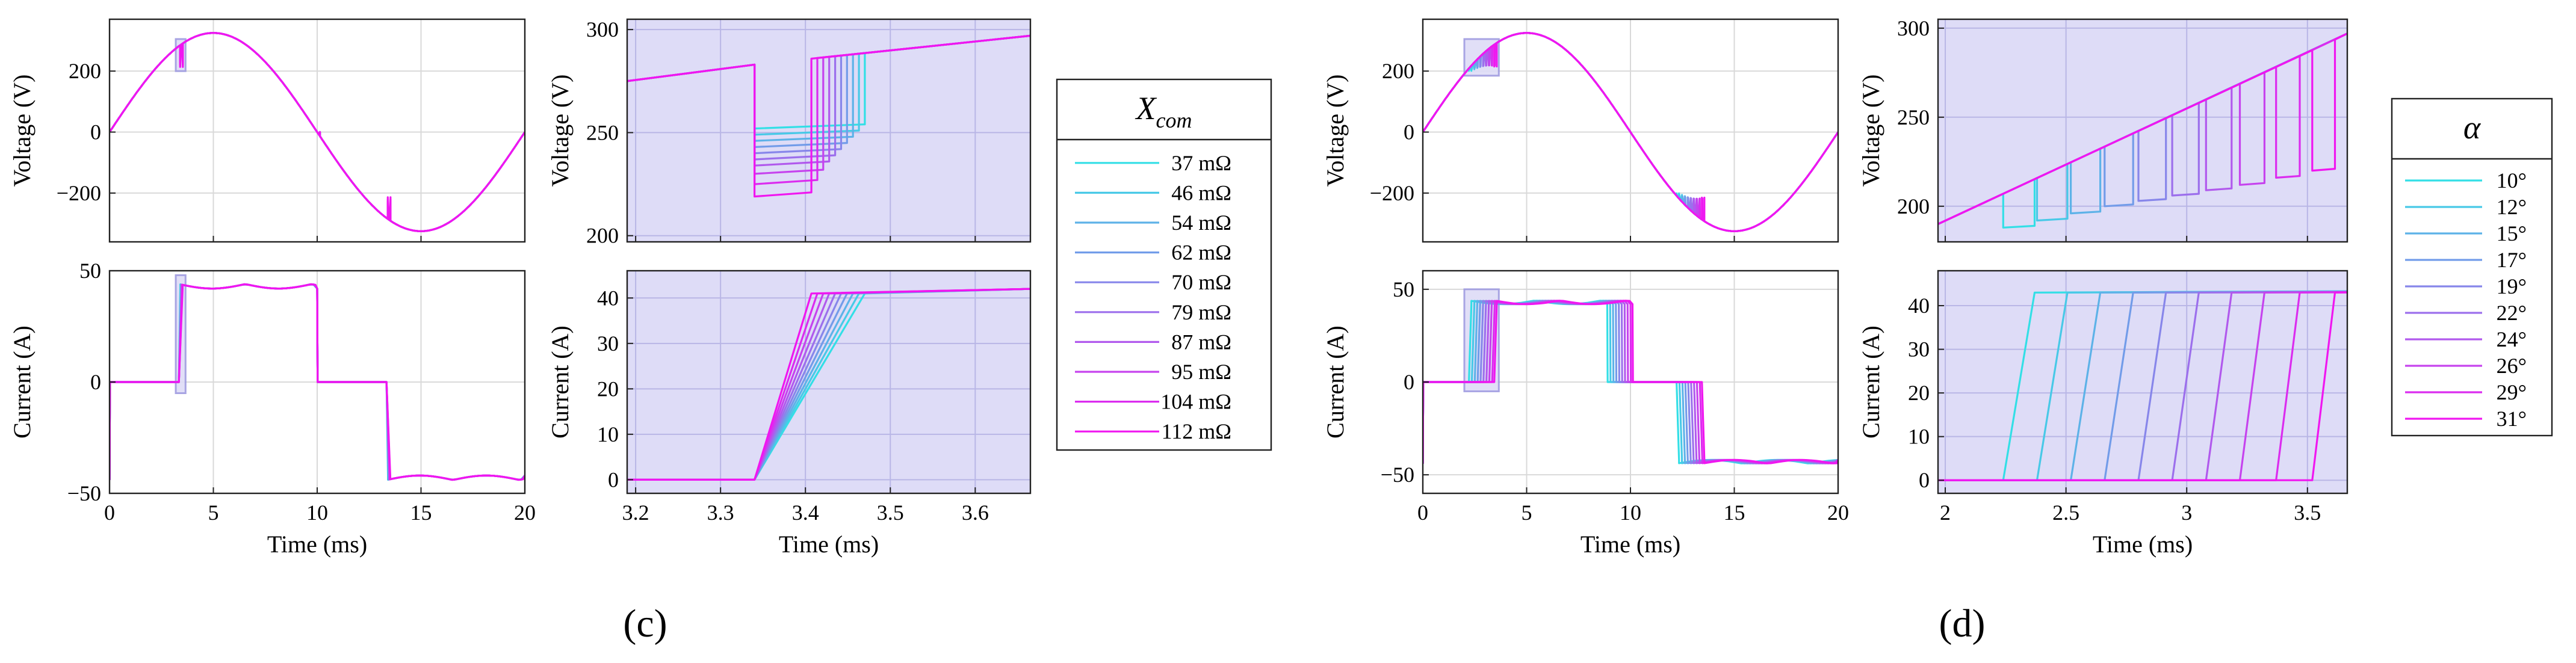 The image size is (2576, 663). Describe the element at coordinates (1527, 513) in the screenshot. I see `x-tick-label: 5` at that location.